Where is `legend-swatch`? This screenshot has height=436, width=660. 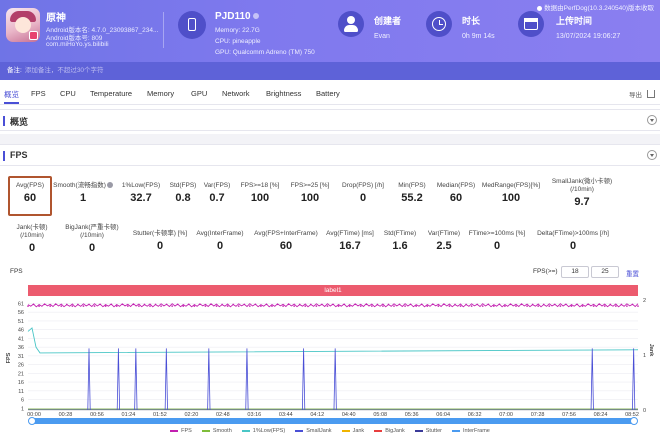
legend-swatch is located at coordinates (205, 430).